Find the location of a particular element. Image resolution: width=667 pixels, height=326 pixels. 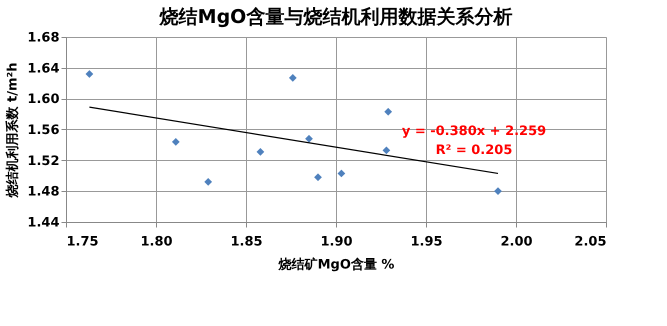

chart-title: 烧结MgO含量与烧结机利用数据关系分析 is located at coordinates (335, 17).